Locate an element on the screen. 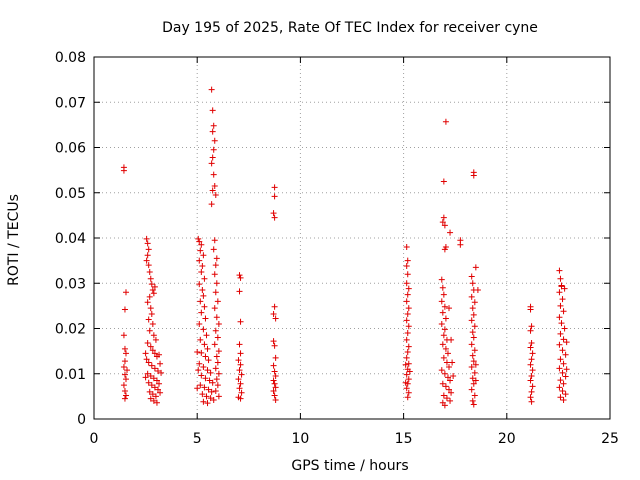 The height and width of the screenshot is (480, 640). x-tick-label: 20 is located at coordinates (507, 439).